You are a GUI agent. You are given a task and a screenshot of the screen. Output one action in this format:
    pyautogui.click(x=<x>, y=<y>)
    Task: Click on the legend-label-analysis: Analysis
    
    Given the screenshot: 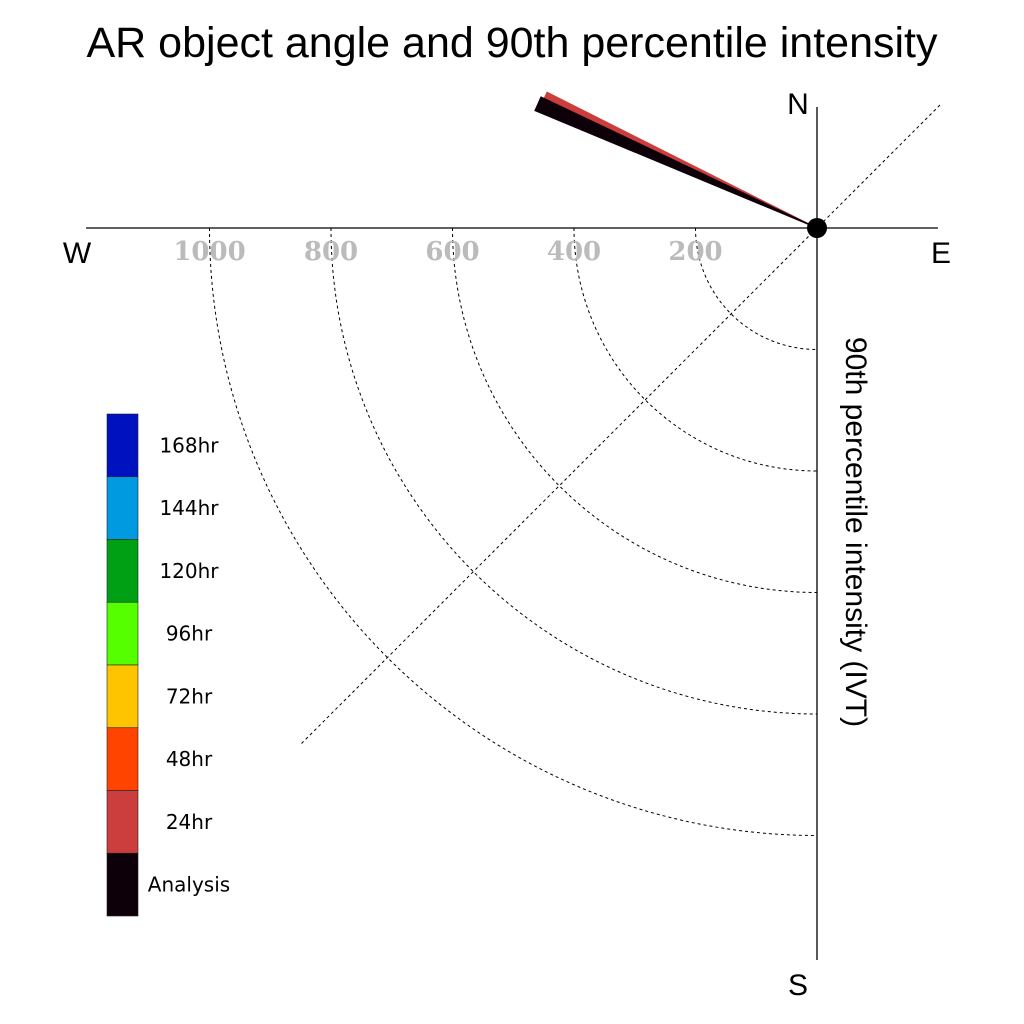 What is the action you would take?
    pyautogui.click(x=189, y=885)
    